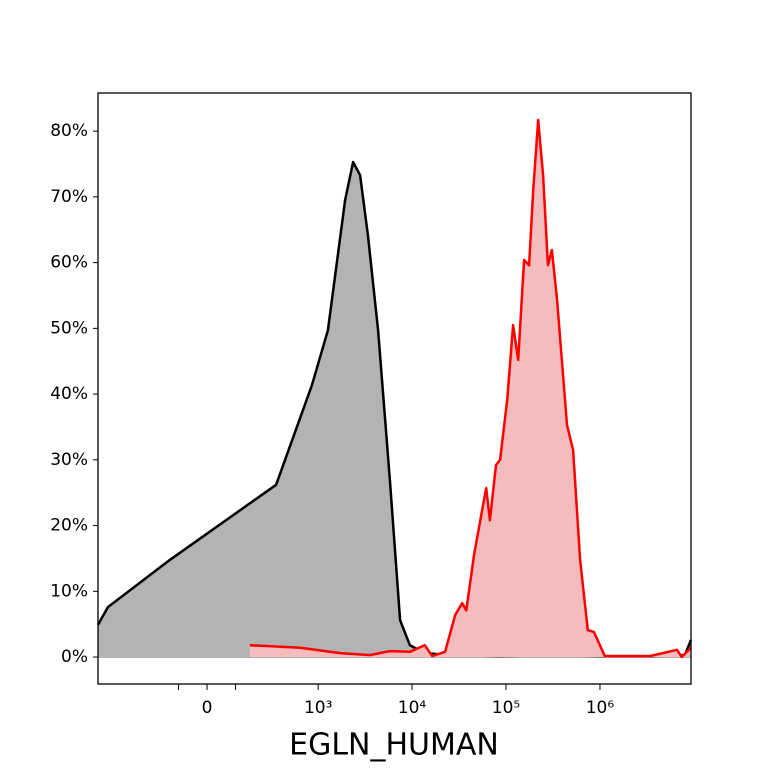  Describe the element at coordinates (318, 708) in the screenshot. I see `x-tick-label: 10³` at that location.